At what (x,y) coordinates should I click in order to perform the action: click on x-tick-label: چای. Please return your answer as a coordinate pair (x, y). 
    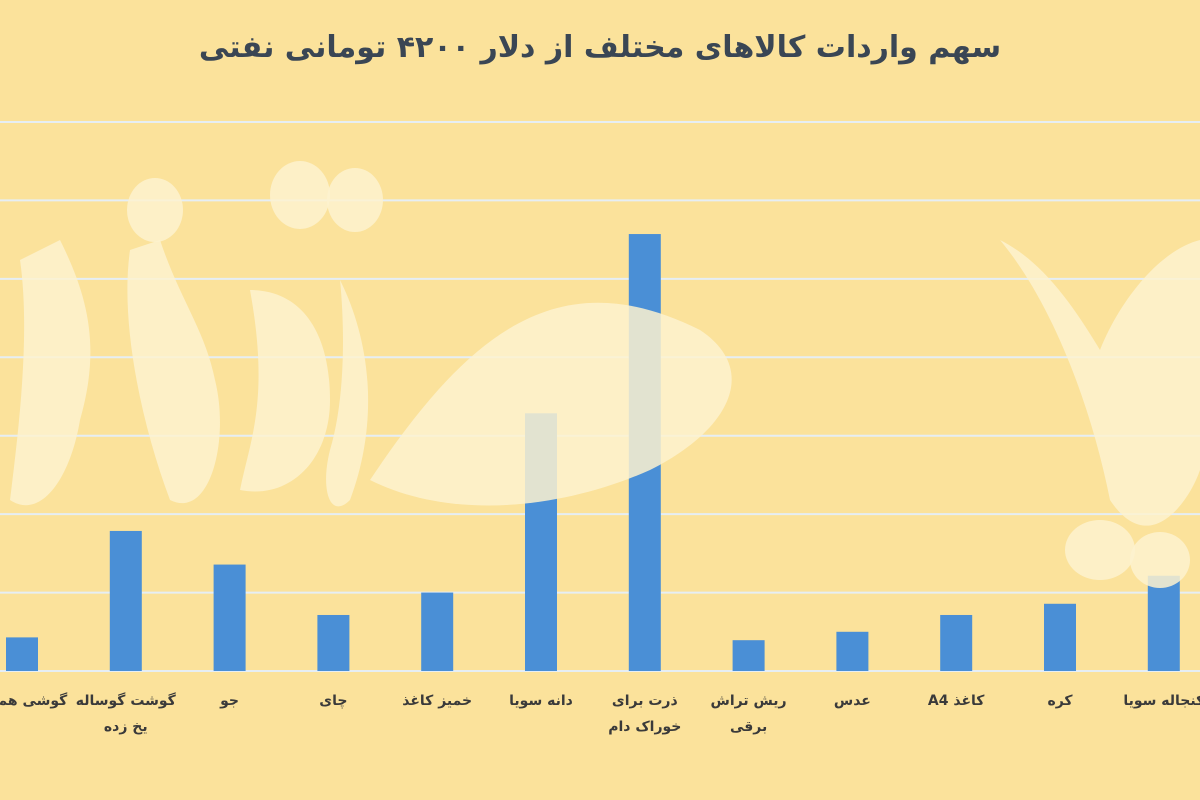
    Looking at the image, I should click on (333, 701).